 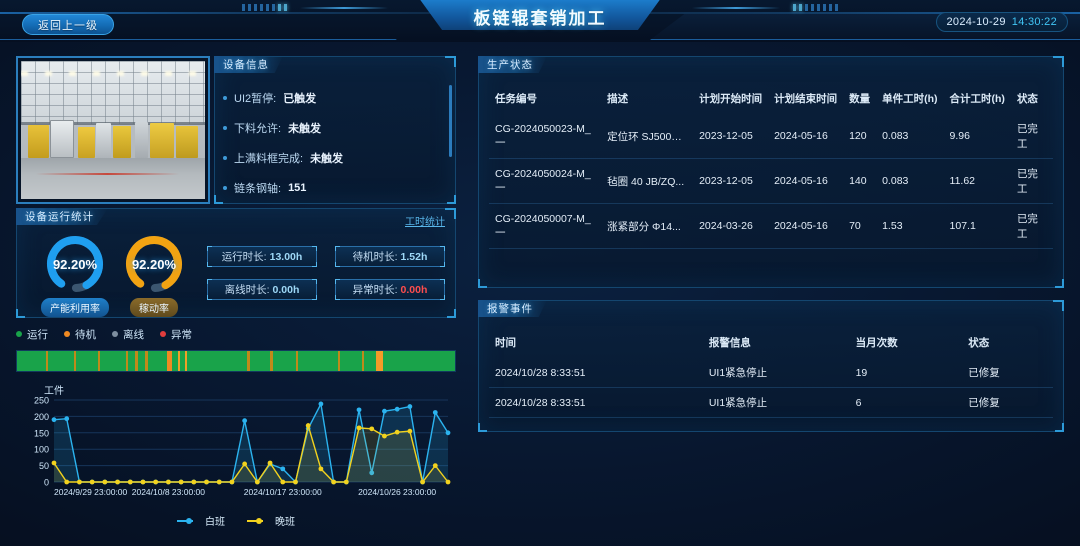 What do you see at coordinates (154, 264) in the screenshot?
I see `gauge-value: 92.20%` at bounding box center [154, 264].